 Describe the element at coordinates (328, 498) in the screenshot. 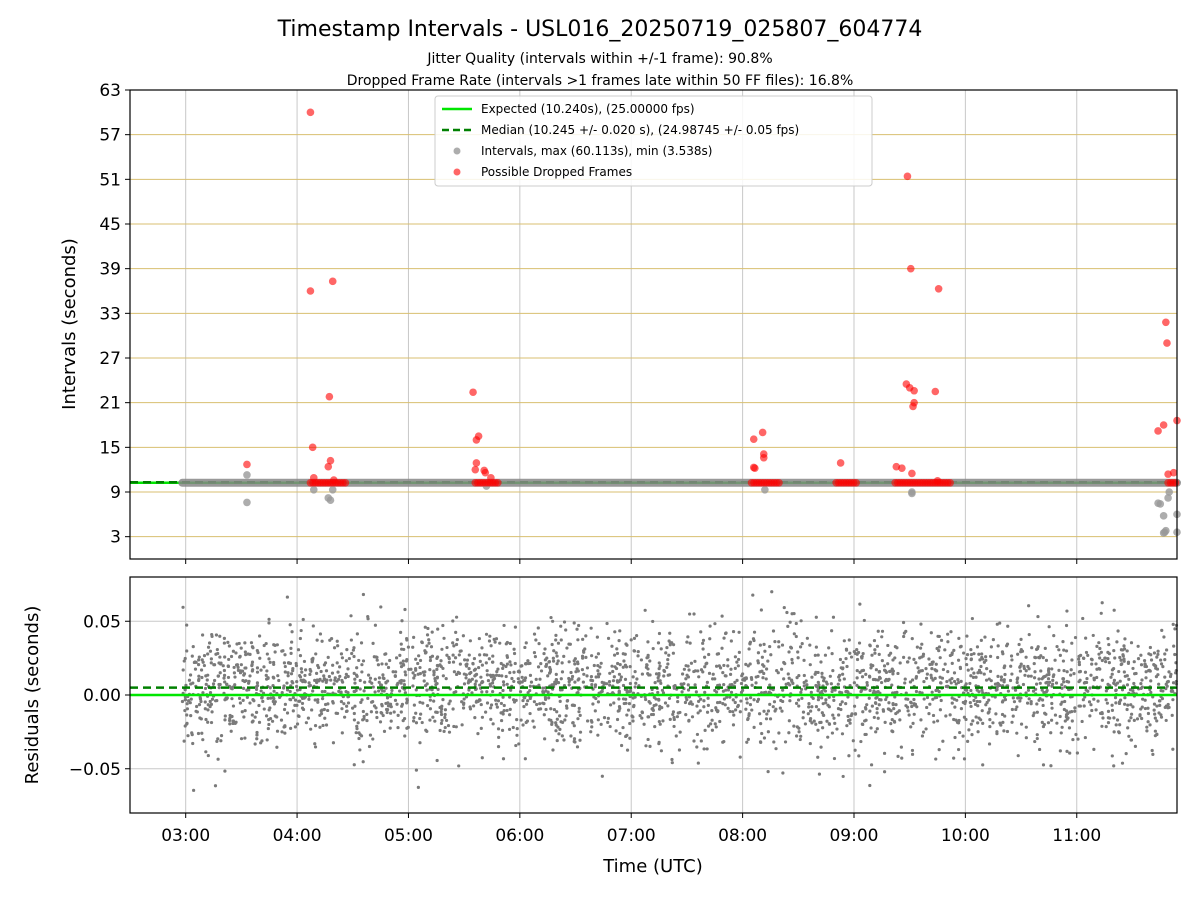

I see `interval-point` at that location.